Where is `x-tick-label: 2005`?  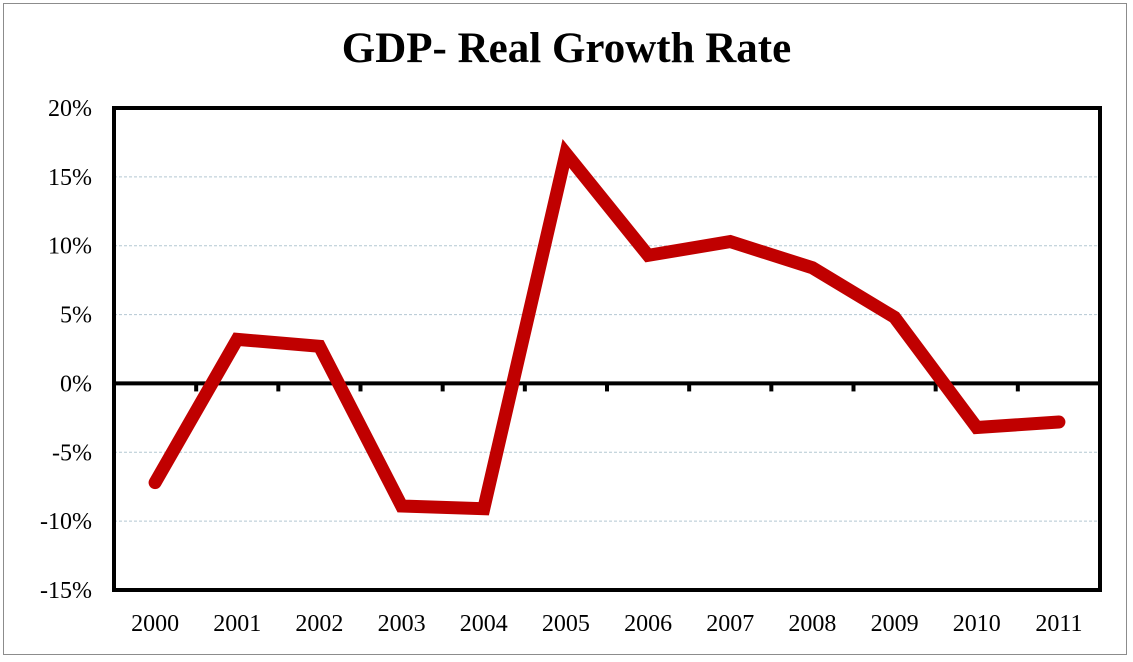
x-tick-label: 2005 is located at coordinates (566, 624).